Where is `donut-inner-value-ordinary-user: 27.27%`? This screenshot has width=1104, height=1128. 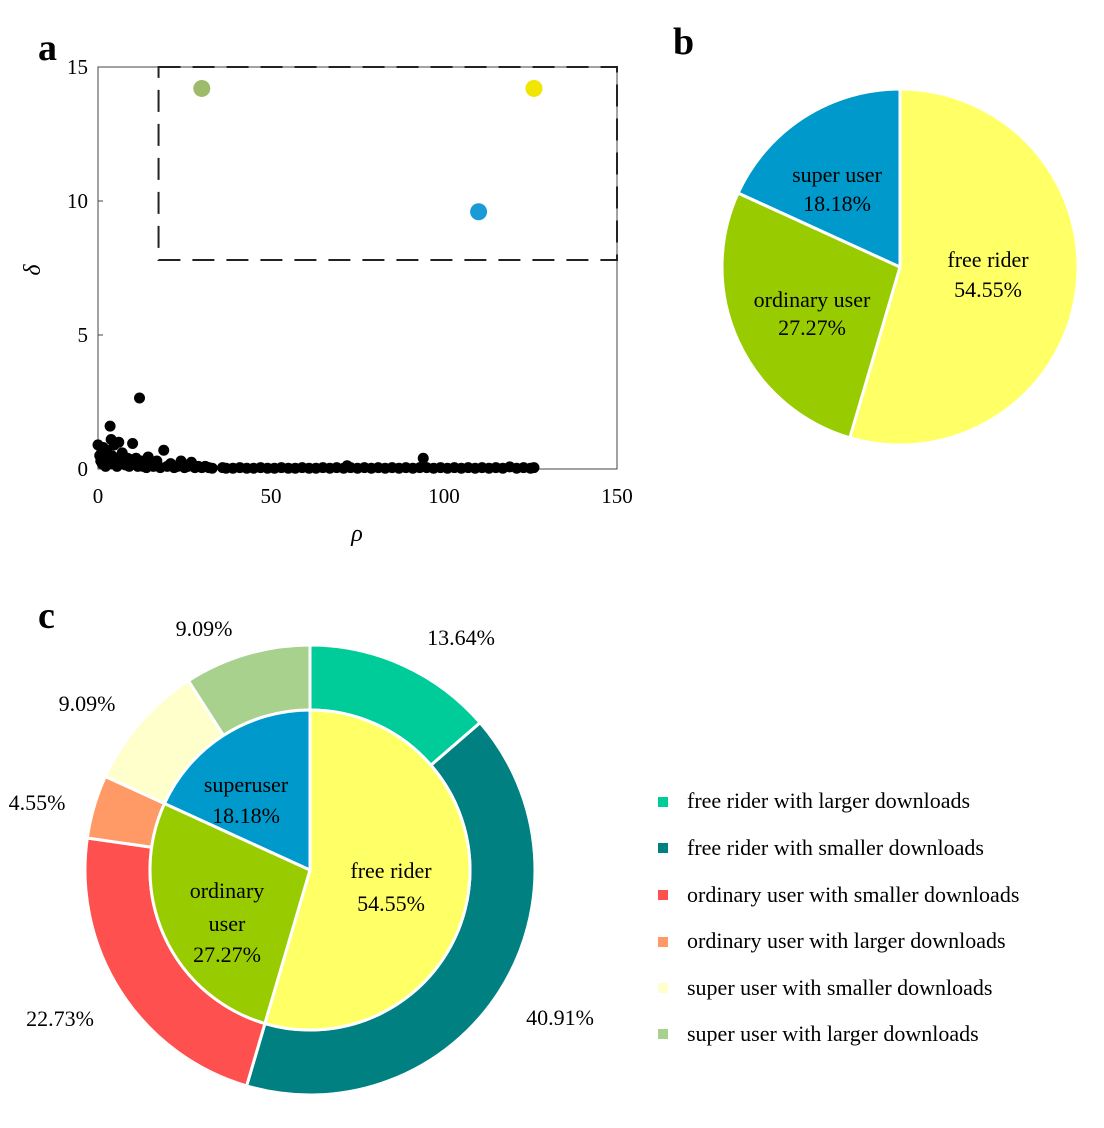 donut-inner-value-ordinary-user: 27.27% is located at coordinates (227, 954).